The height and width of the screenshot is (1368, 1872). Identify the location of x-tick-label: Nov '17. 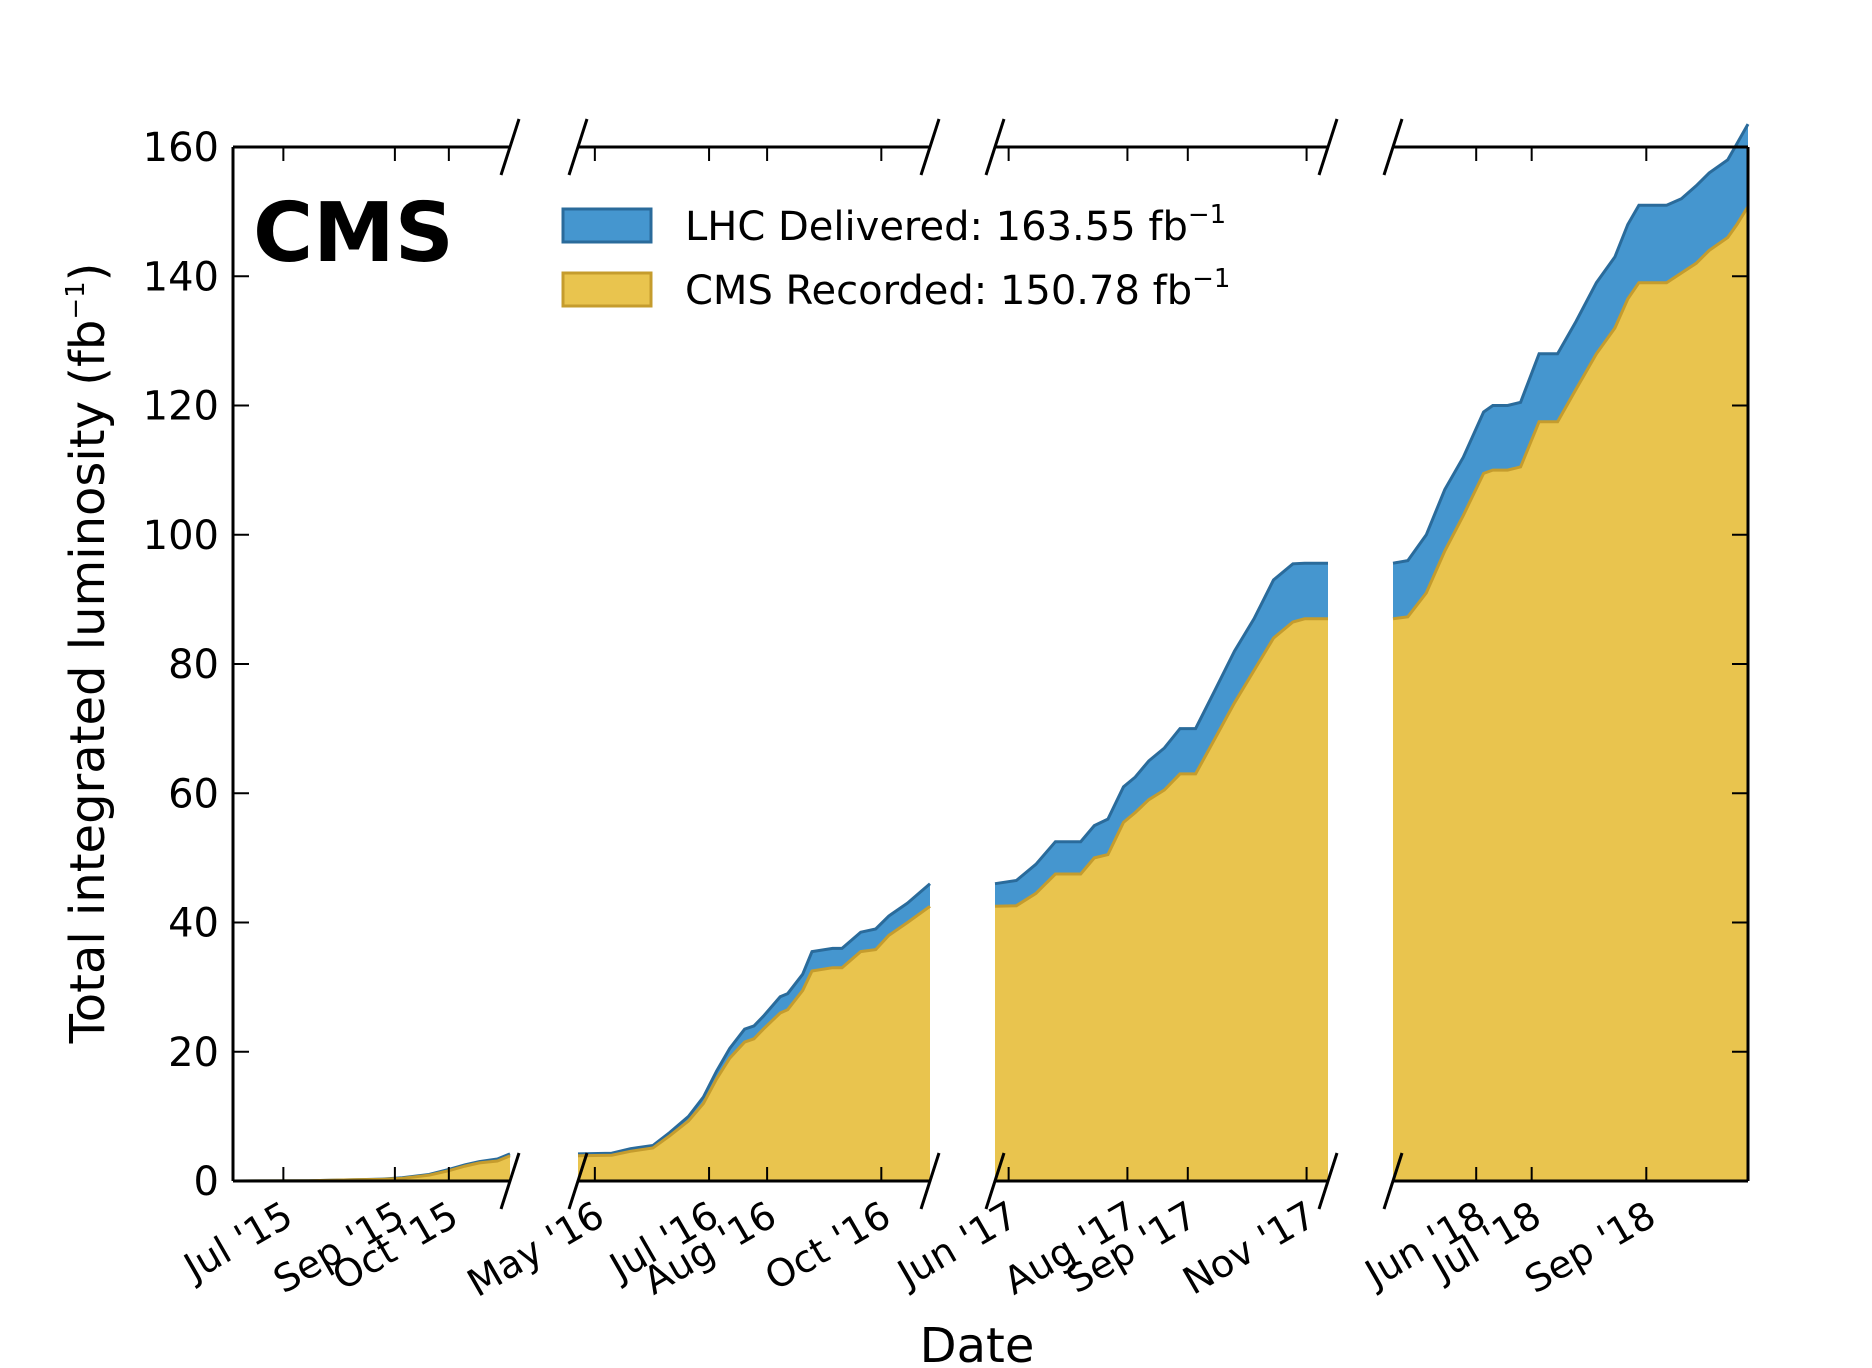
(1249, 1248).